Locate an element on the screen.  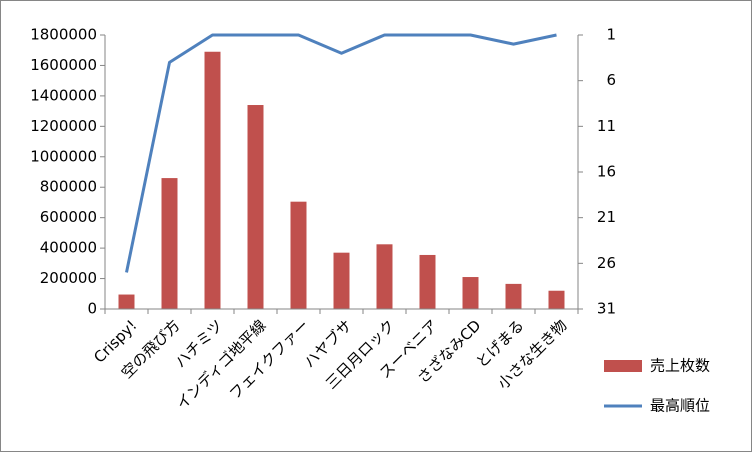
y-tick-label: 200000 is located at coordinates (68, 278).